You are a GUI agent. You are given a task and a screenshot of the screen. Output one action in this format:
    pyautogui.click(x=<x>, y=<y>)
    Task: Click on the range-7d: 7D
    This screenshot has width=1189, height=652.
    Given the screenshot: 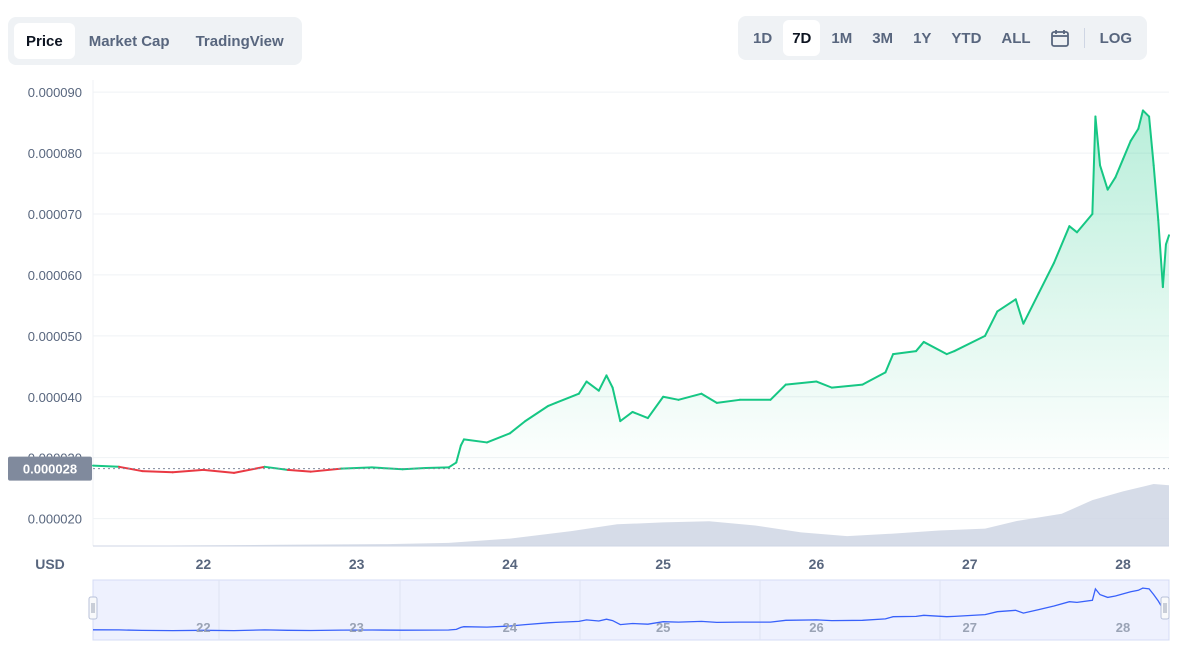 What is the action you would take?
    pyautogui.click(x=802, y=38)
    